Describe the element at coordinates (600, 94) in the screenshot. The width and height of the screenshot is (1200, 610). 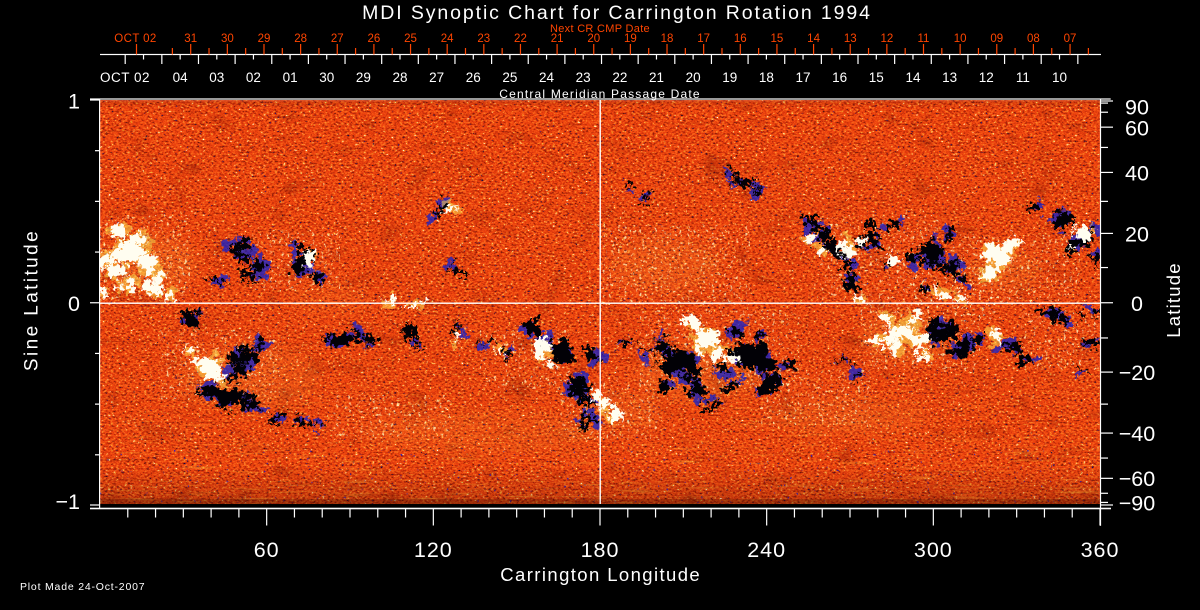
I see `svg-text: Central Meridian Passage Date` at that location.